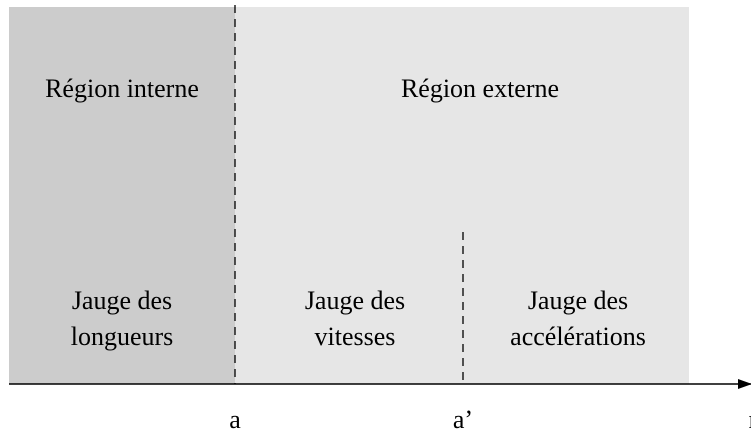  What do you see at coordinates (463, 419) in the screenshot?
I see `axis-mark-label: a’` at bounding box center [463, 419].